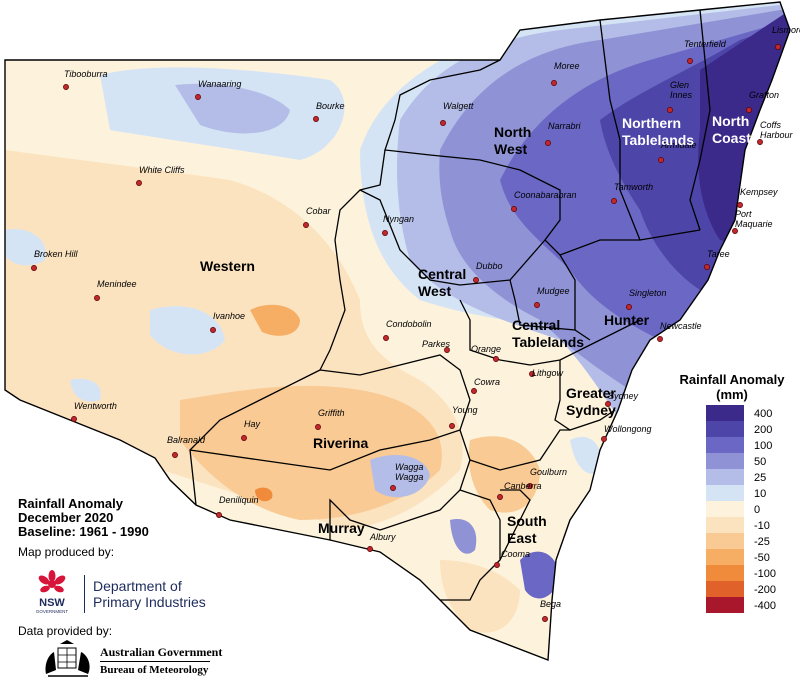  Describe the element at coordinates (382, 537) in the screenshot. I see `town-label: Albury` at that location.